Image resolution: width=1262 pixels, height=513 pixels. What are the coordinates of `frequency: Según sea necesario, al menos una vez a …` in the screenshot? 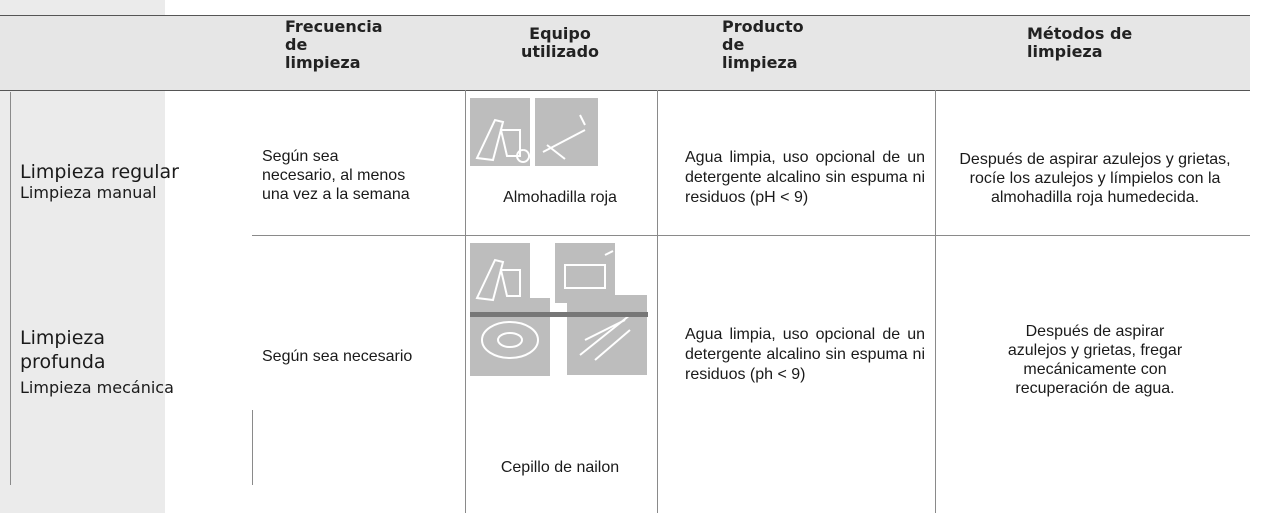 It's located at (336, 175).